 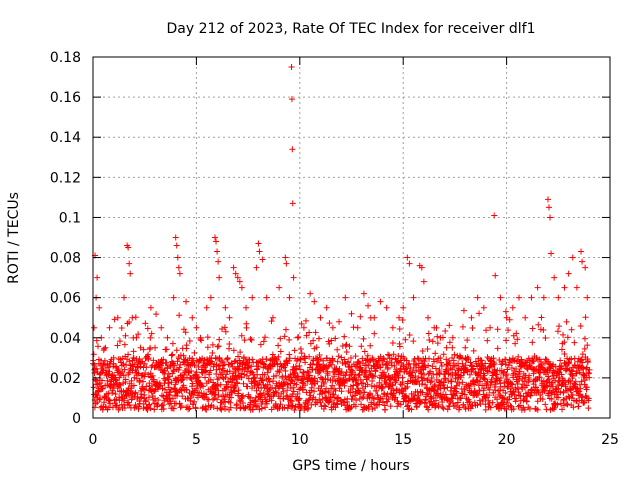 I want to click on y-tick-label: 0.02, so click(x=65, y=379).